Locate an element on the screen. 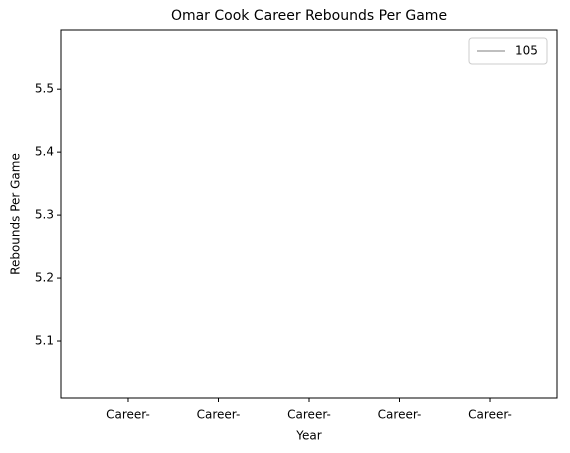 The width and height of the screenshot is (570, 453). y-tick-label: 5.4 is located at coordinates (44, 152).